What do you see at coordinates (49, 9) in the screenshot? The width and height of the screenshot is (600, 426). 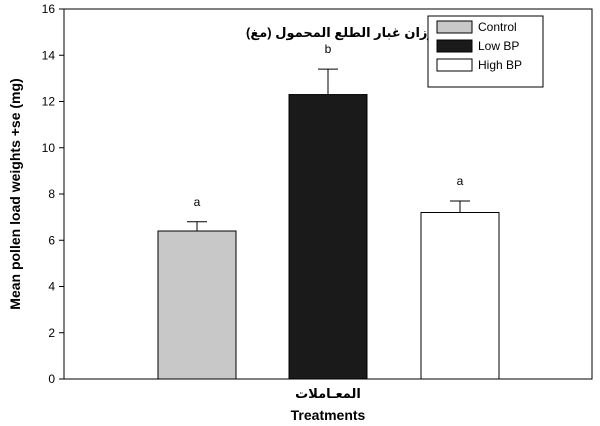 I see `y-tick-label: 16` at bounding box center [49, 9].